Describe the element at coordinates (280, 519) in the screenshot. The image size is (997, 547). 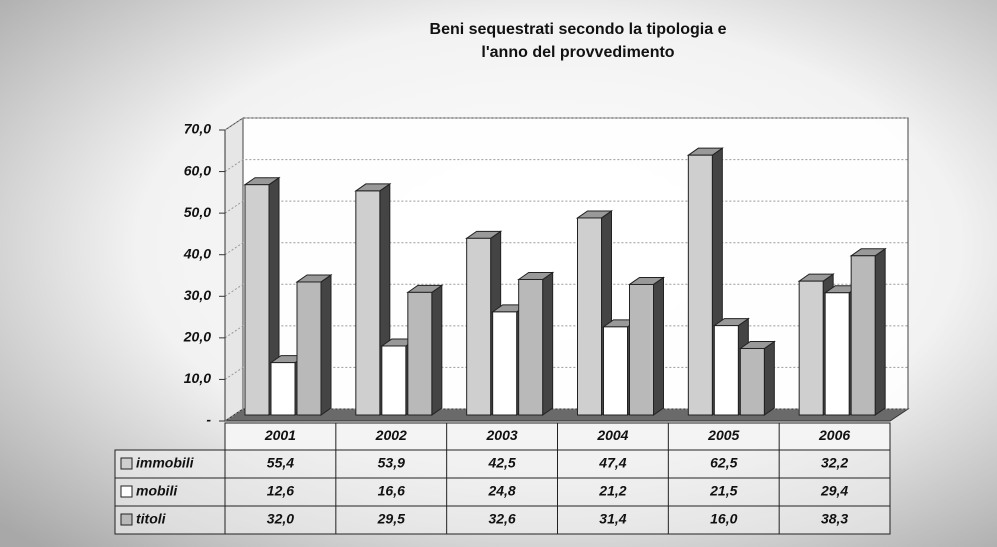
I see `table-cell: 32,0` at that location.